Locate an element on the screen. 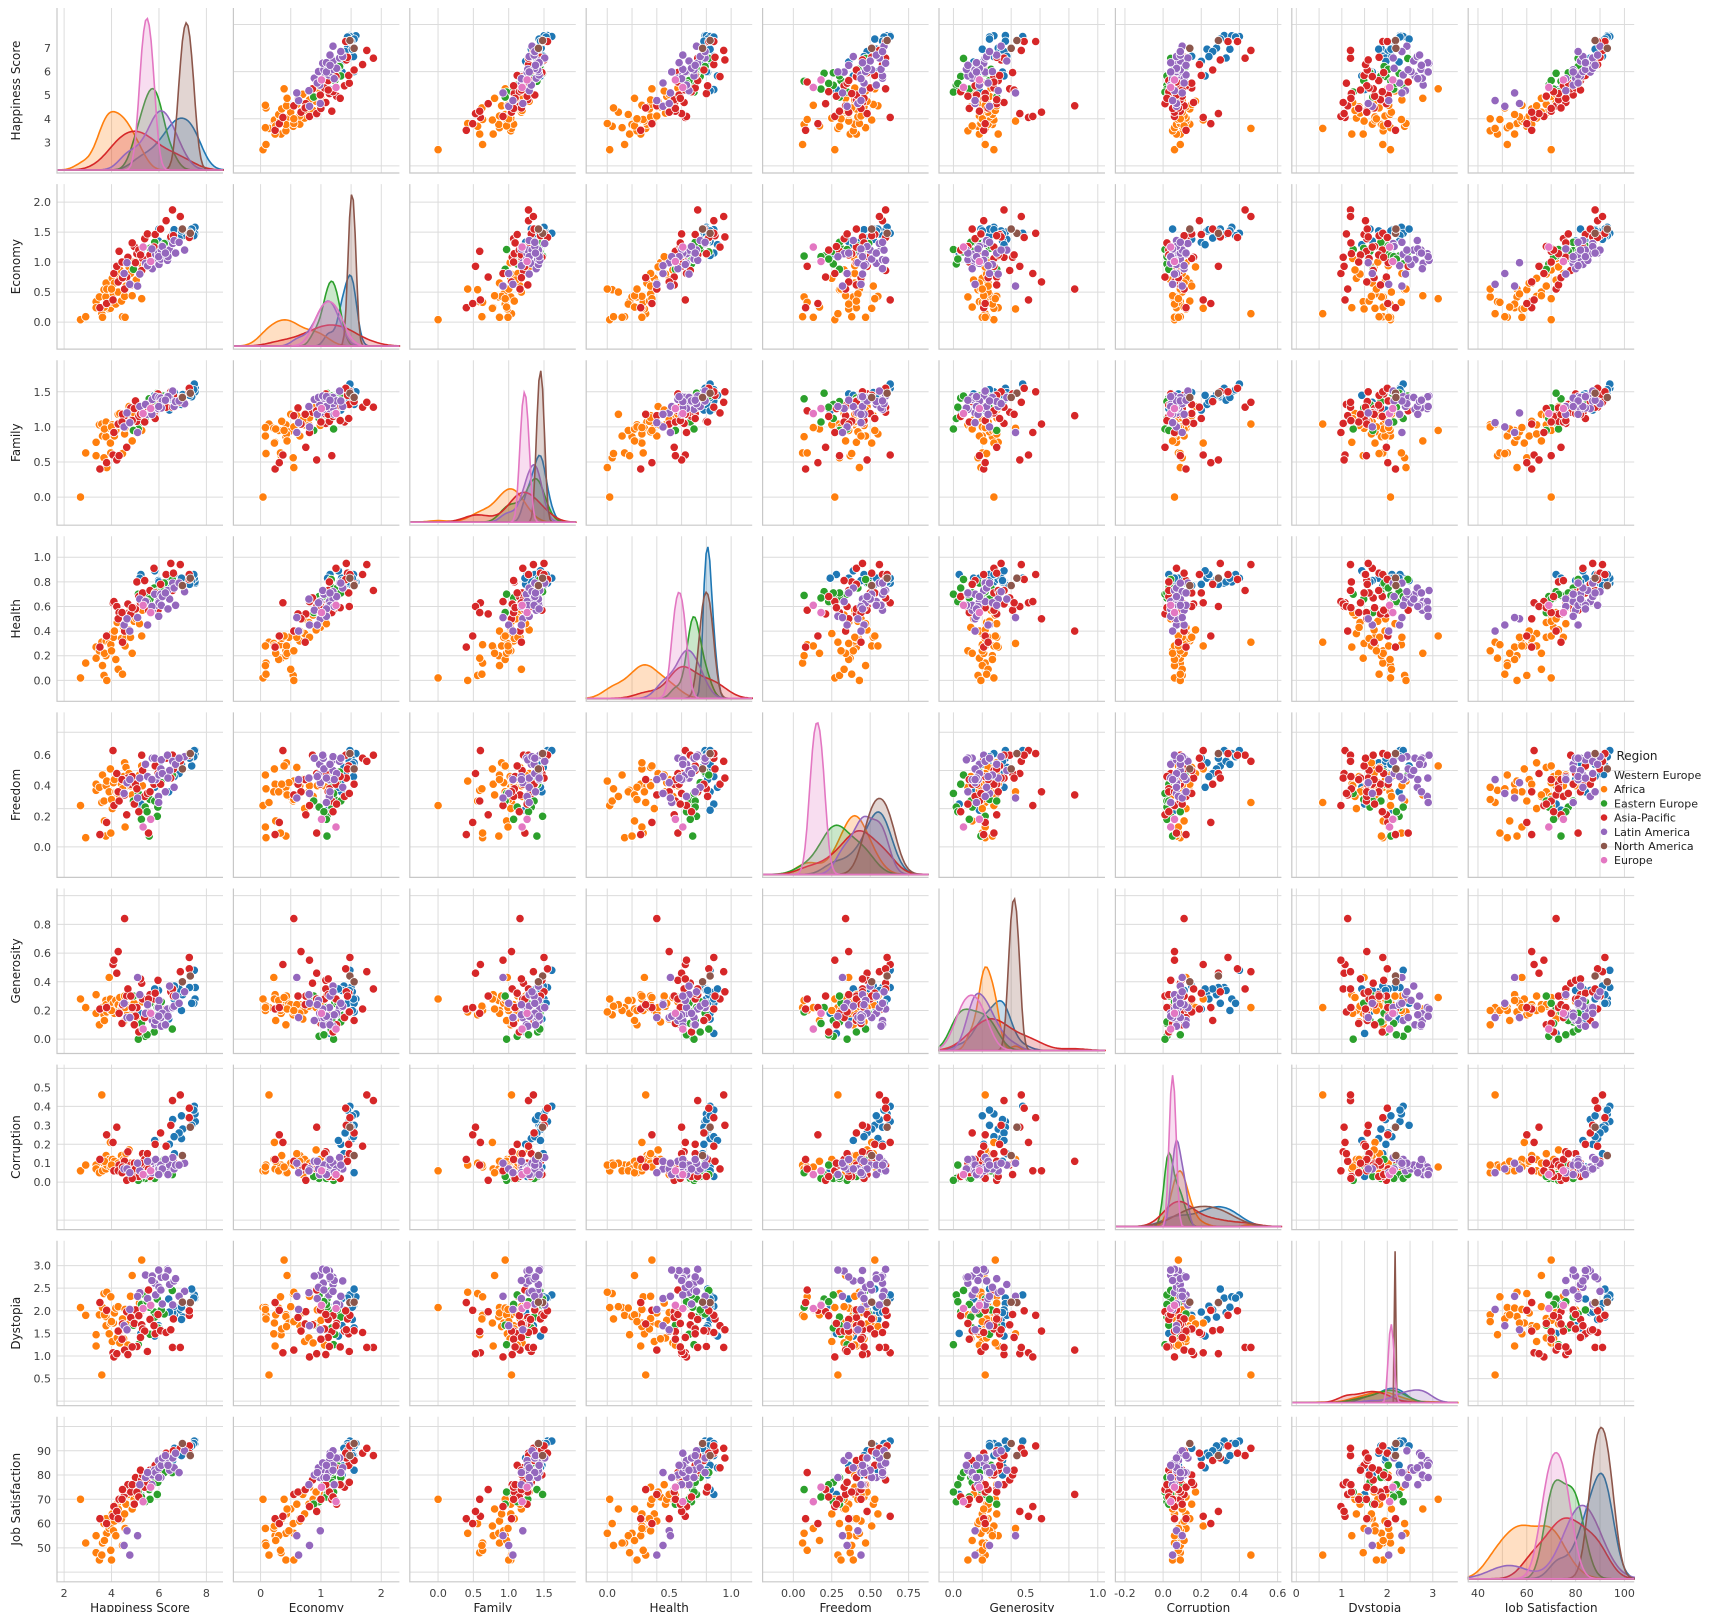 This screenshot has height=1612, width=1724. axis-spine is located at coordinates (316, 91).